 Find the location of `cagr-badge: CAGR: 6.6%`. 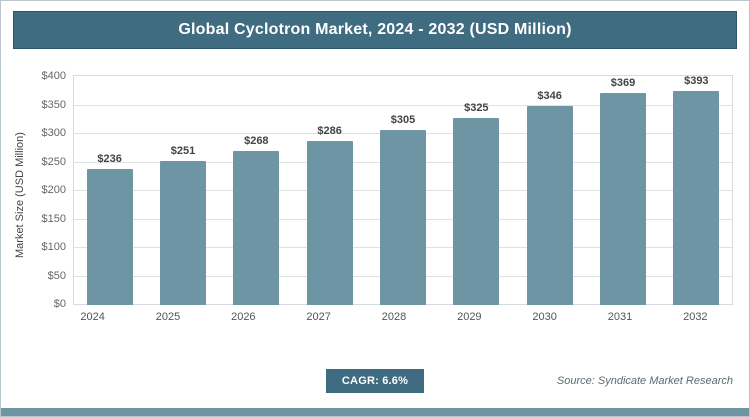

cagr-badge: CAGR: 6.6% is located at coordinates (375, 381).